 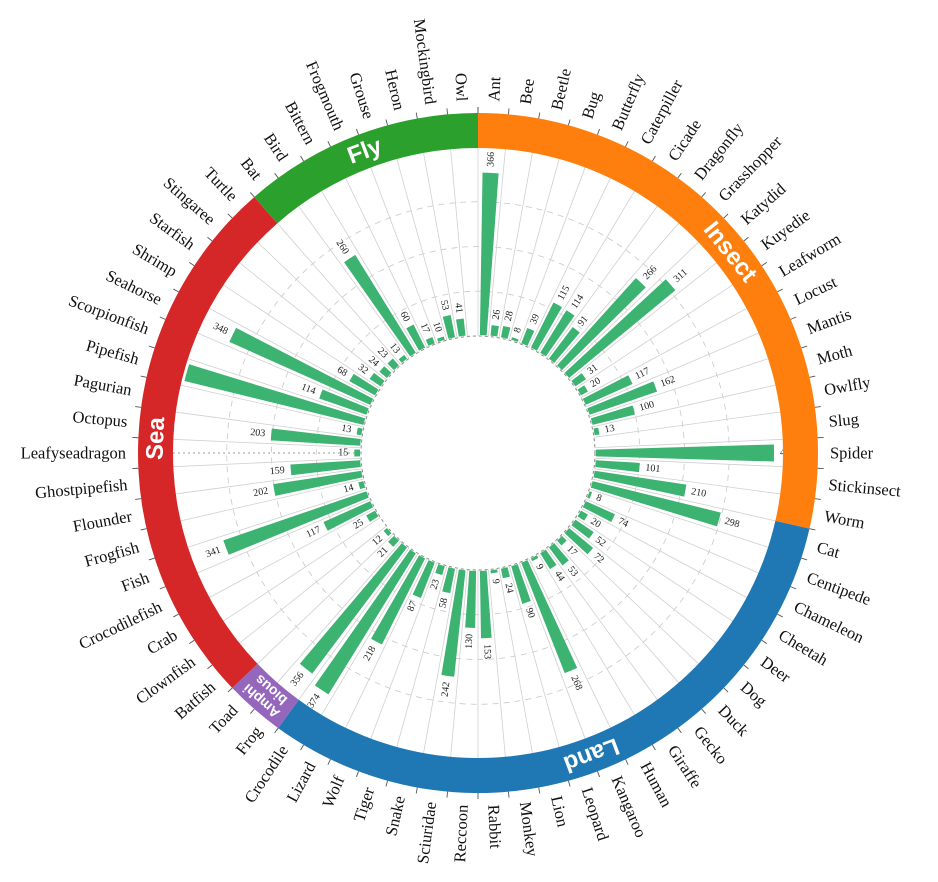 What do you see at coordinates (622, 398) in the screenshot?
I see `bar-mantis` at bounding box center [622, 398].